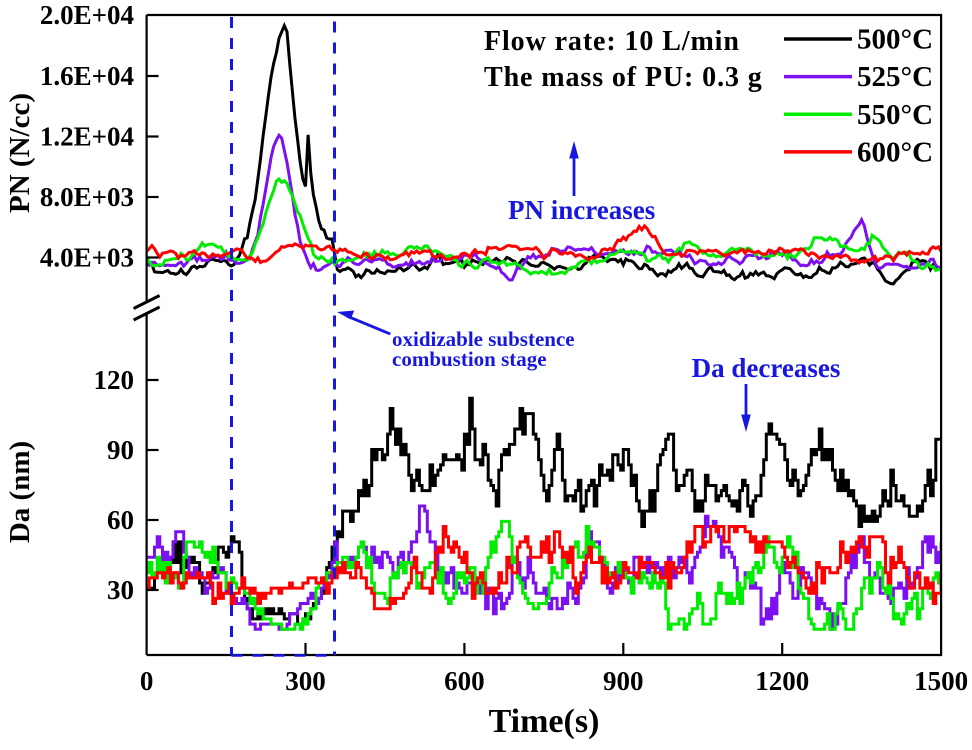 This screenshot has width=972, height=750. Describe the element at coordinates (941, 681) in the screenshot. I see `svg-text: 1500` at that location.